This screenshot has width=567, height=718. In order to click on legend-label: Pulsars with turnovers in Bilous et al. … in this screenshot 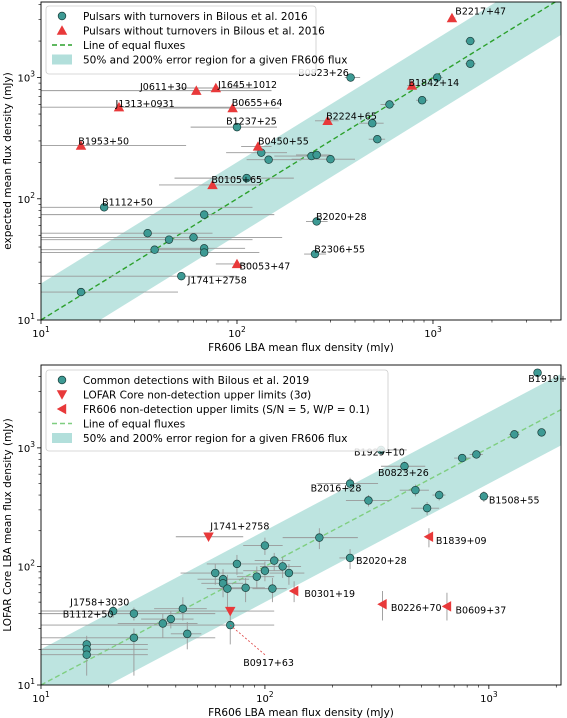, I will do `click(195, 17)`.